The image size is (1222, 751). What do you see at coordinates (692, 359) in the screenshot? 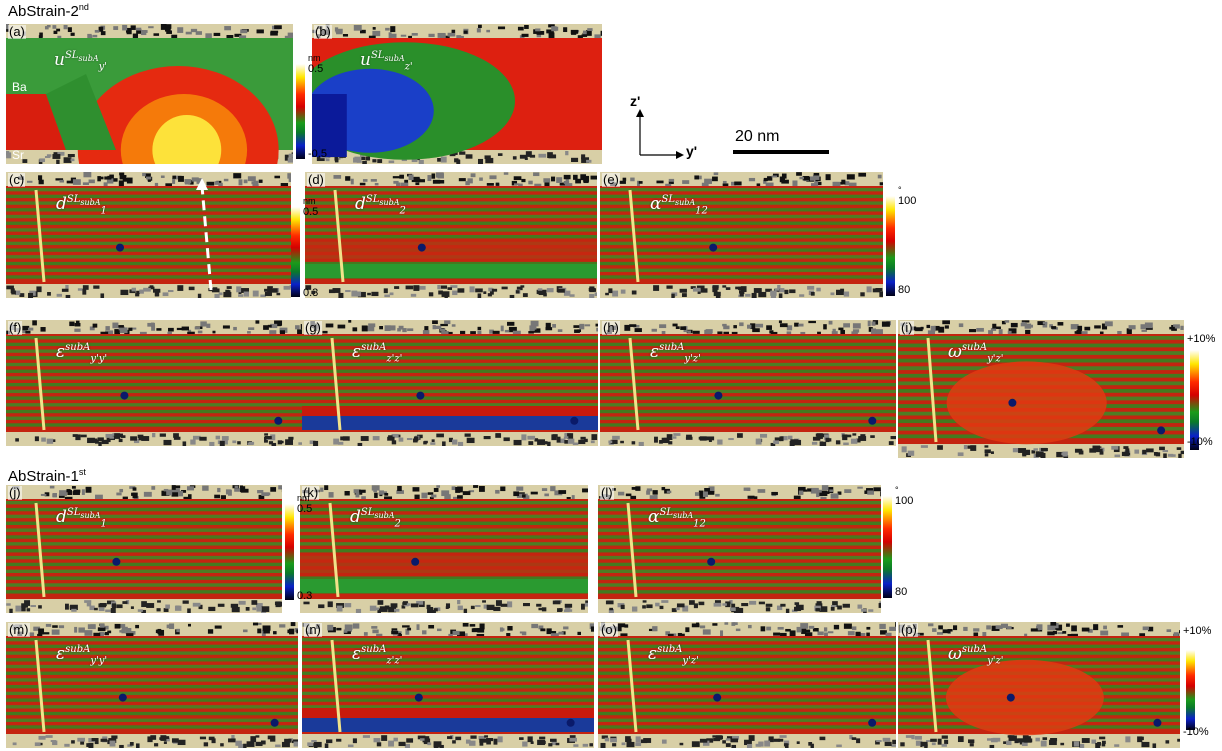
I see `panel-title-subscript: y'z'` at bounding box center [692, 359].